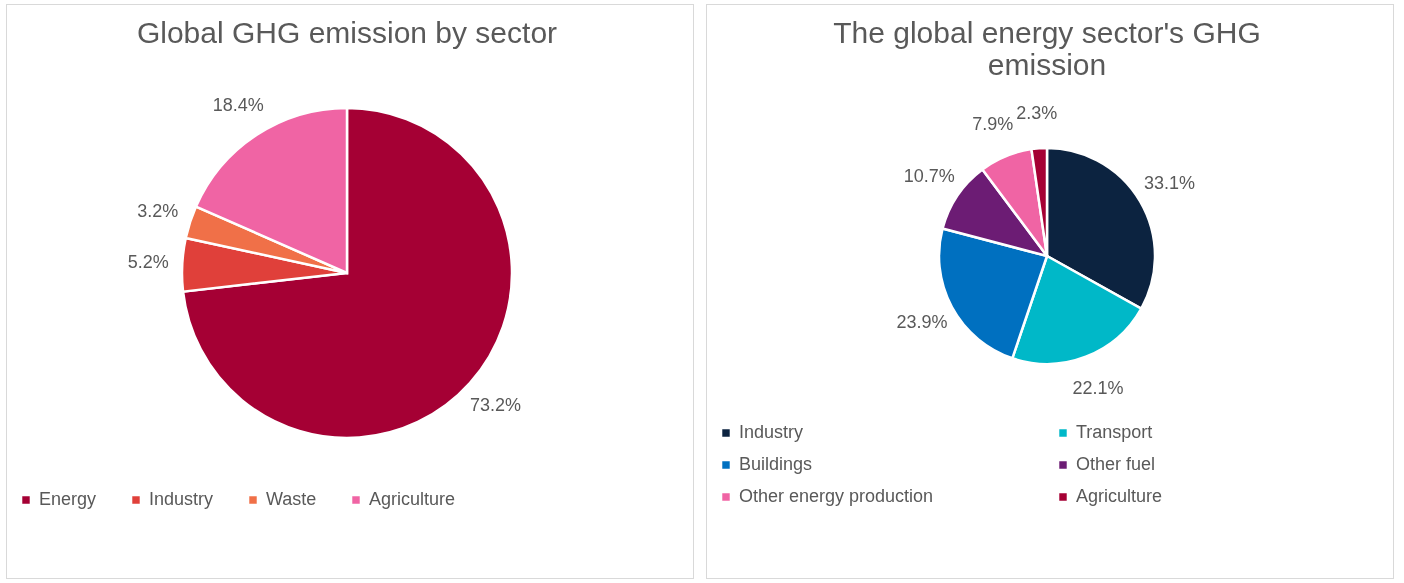  What do you see at coordinates (238, 105) in the screenshot?
I see `data-label: 18.4%` at bounding box center [238, 105].